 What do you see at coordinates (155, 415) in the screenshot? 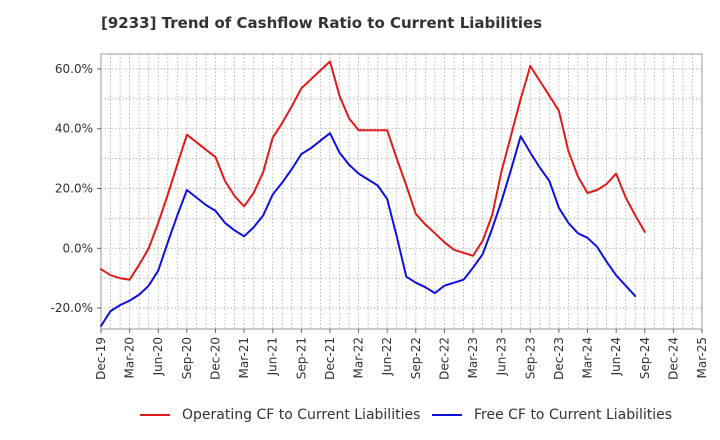
I see `legend-swatch-operating-cf` at bounding box center [155, 415].